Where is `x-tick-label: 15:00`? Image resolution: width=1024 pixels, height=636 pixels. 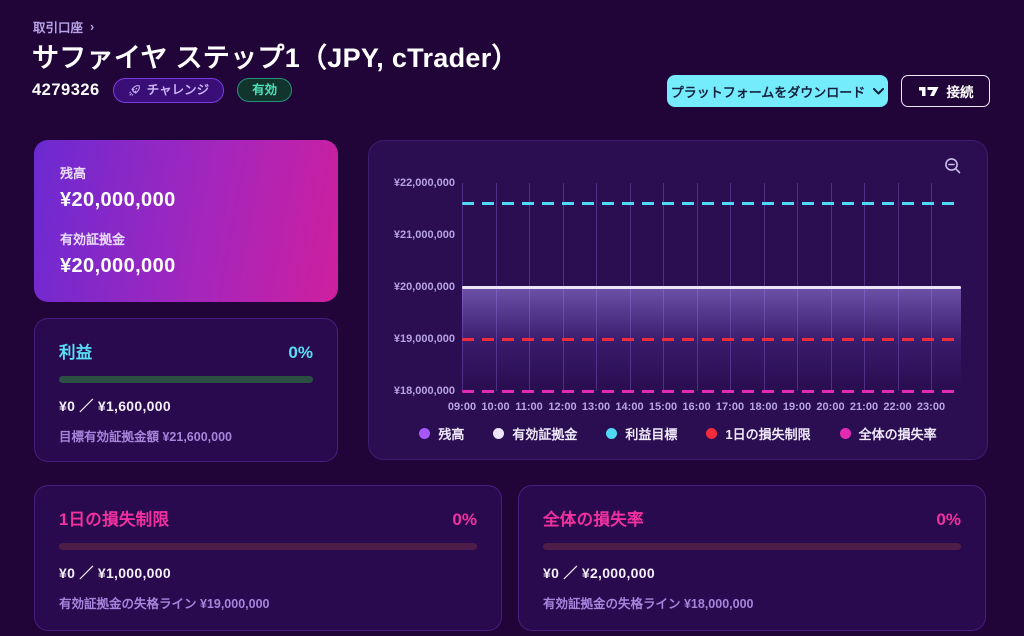
x-tick-label: 15:00 is located at coordinates (663, 407).